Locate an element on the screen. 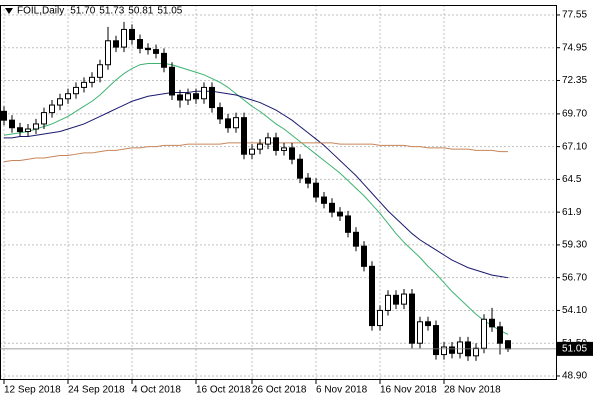 The height and width of the screenshot is (400, 600). y-tick-label: 72.35 is located at coordinates (574, 80).